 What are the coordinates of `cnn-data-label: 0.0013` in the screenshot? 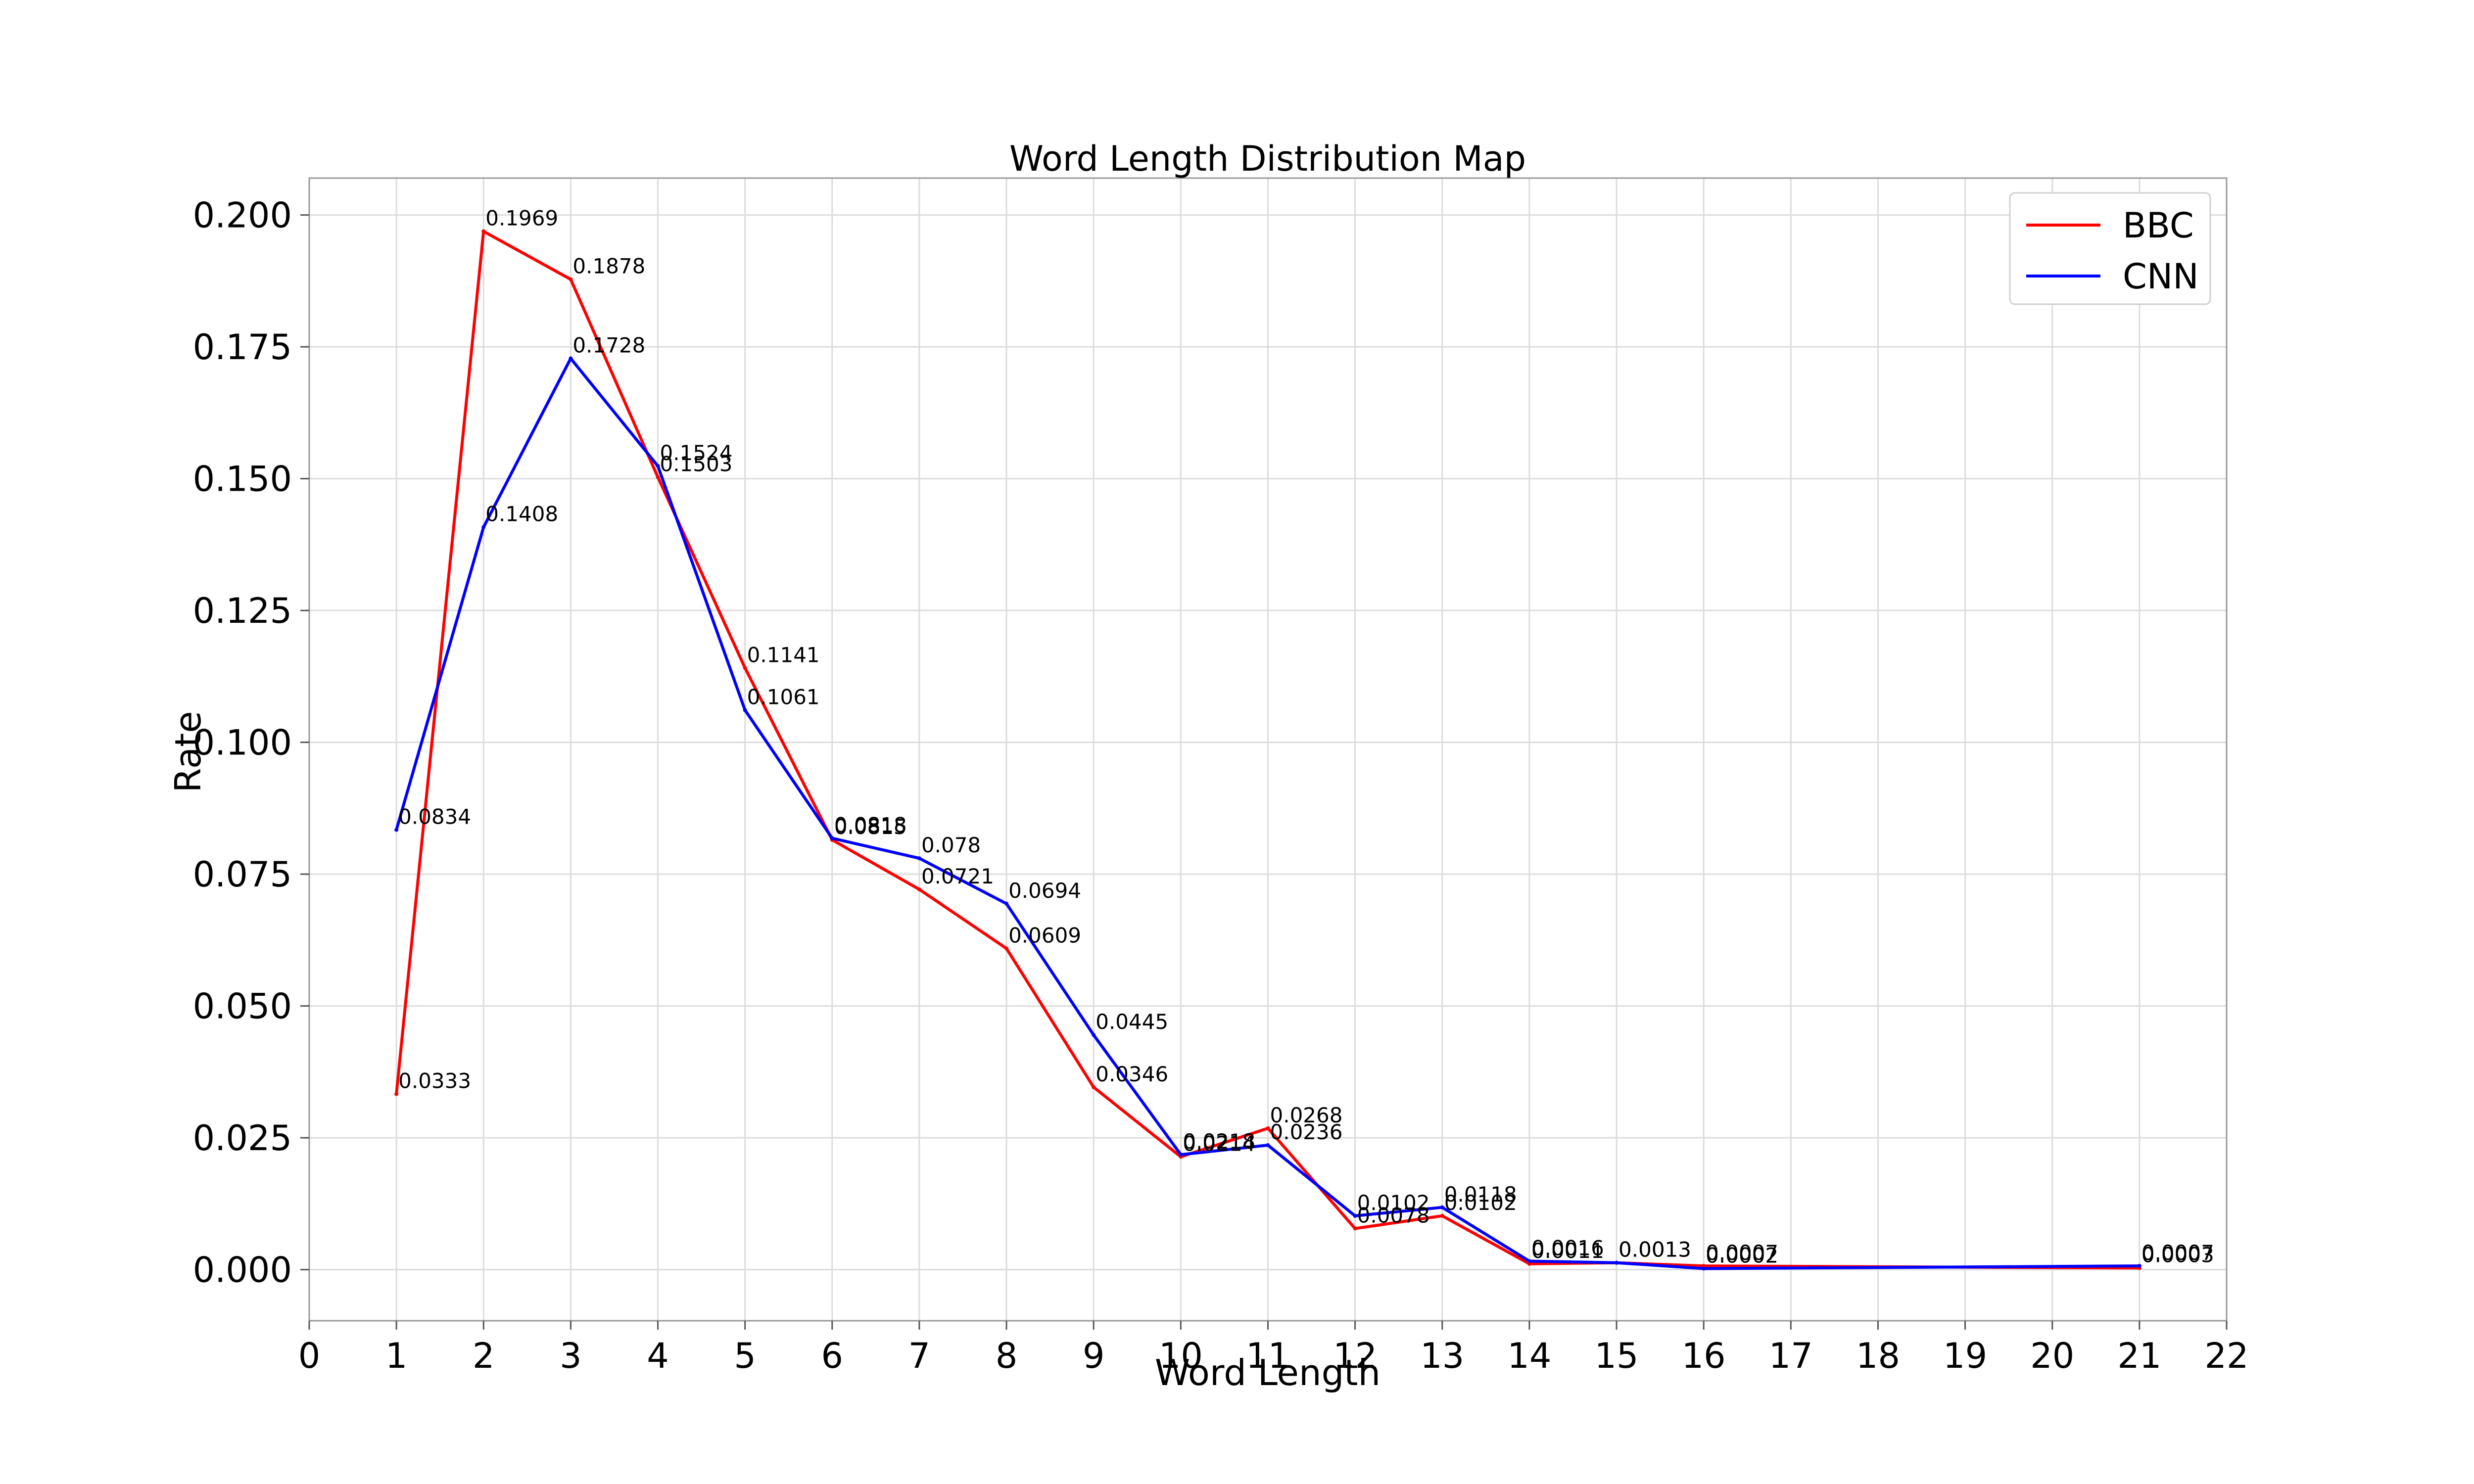 It's located at (1655, 1250).